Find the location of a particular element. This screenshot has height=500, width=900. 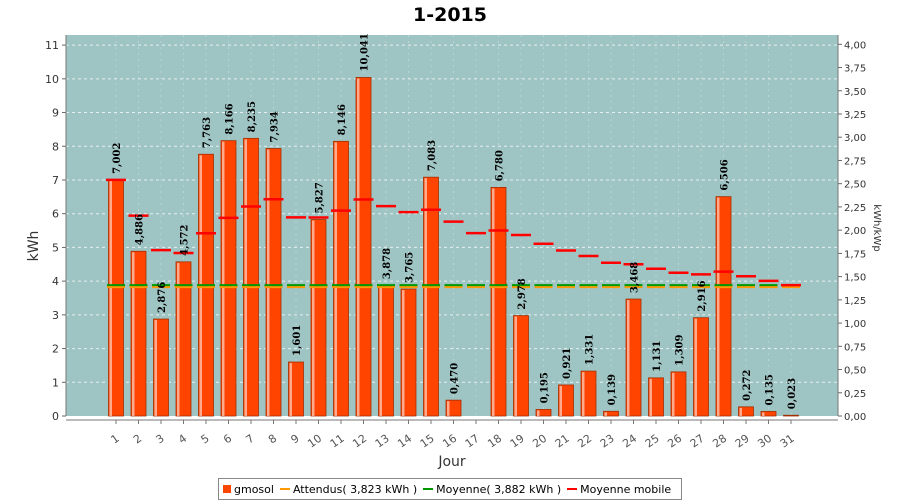

data-label: 1,601 is located at coordinates (297, 340).